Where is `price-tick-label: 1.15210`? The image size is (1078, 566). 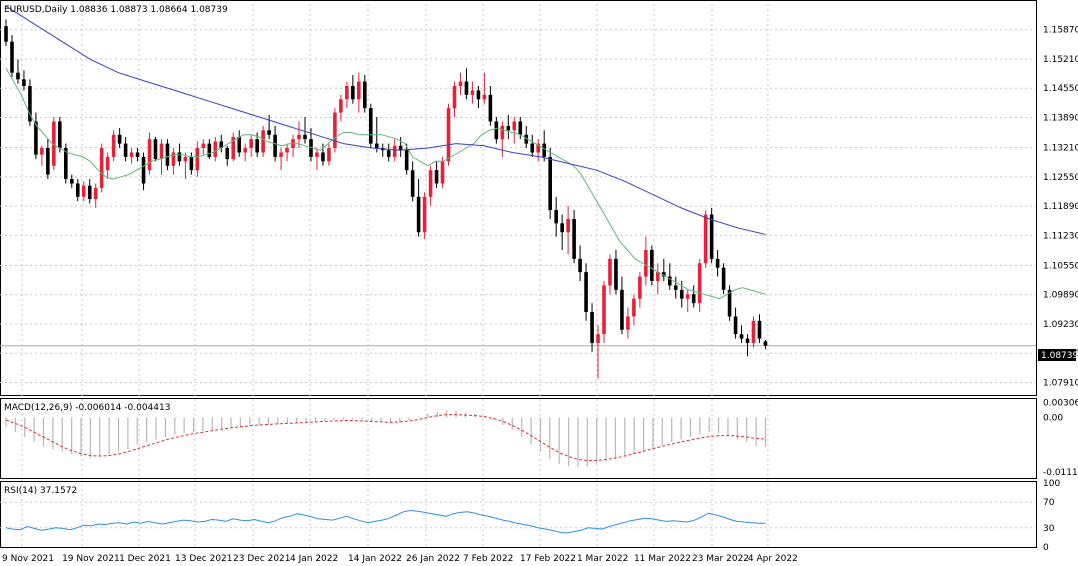 price-tick-label: 1.15210 is located at coordinates (1060, 60).